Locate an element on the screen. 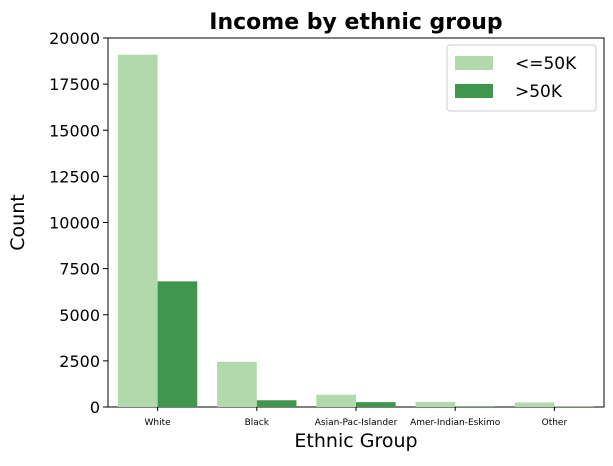 The height and width of the screenshot is (466, 613). y-tick-label: 20000 is located at coordinates (74, 38).